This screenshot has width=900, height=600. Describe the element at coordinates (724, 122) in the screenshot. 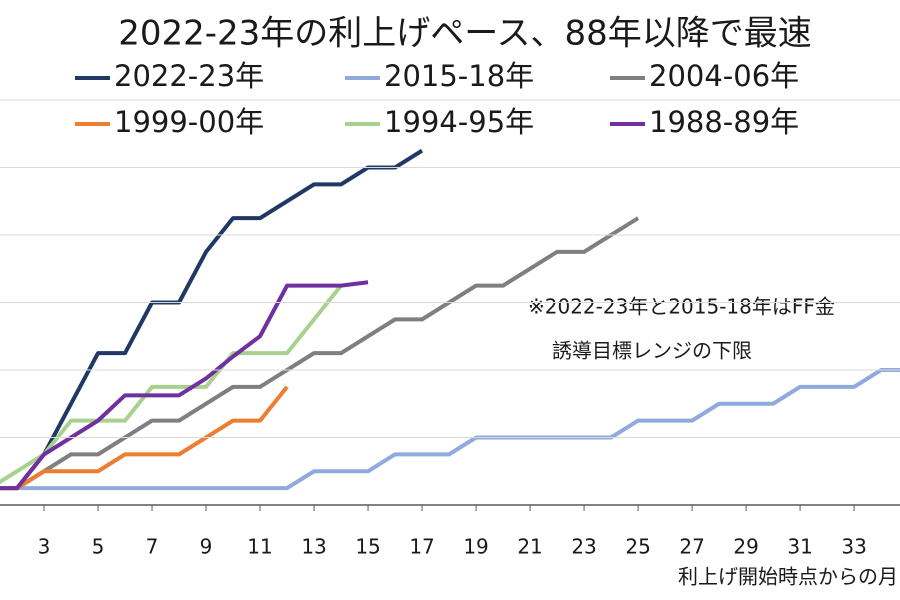

I see `legend-label: 1988-89年` at that location.